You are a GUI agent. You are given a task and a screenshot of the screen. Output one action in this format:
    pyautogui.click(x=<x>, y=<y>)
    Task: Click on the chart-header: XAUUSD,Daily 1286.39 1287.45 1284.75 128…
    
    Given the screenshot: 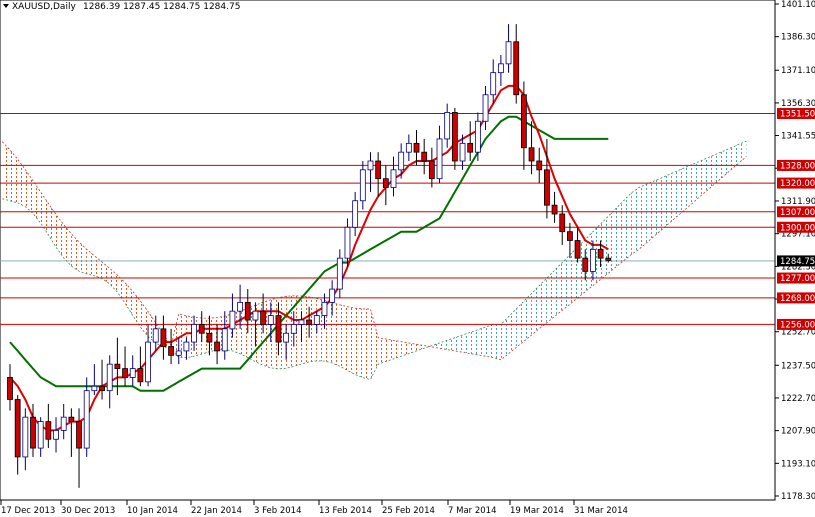 What is the action you would take?
    pyautogui.click(x=121, y=7)
    